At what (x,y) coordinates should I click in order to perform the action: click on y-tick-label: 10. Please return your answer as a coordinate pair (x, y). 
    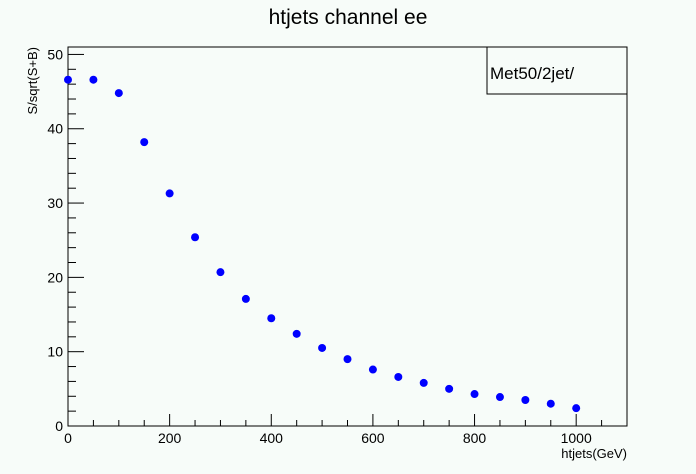
    Looking at the image, I should click on (55, 352).